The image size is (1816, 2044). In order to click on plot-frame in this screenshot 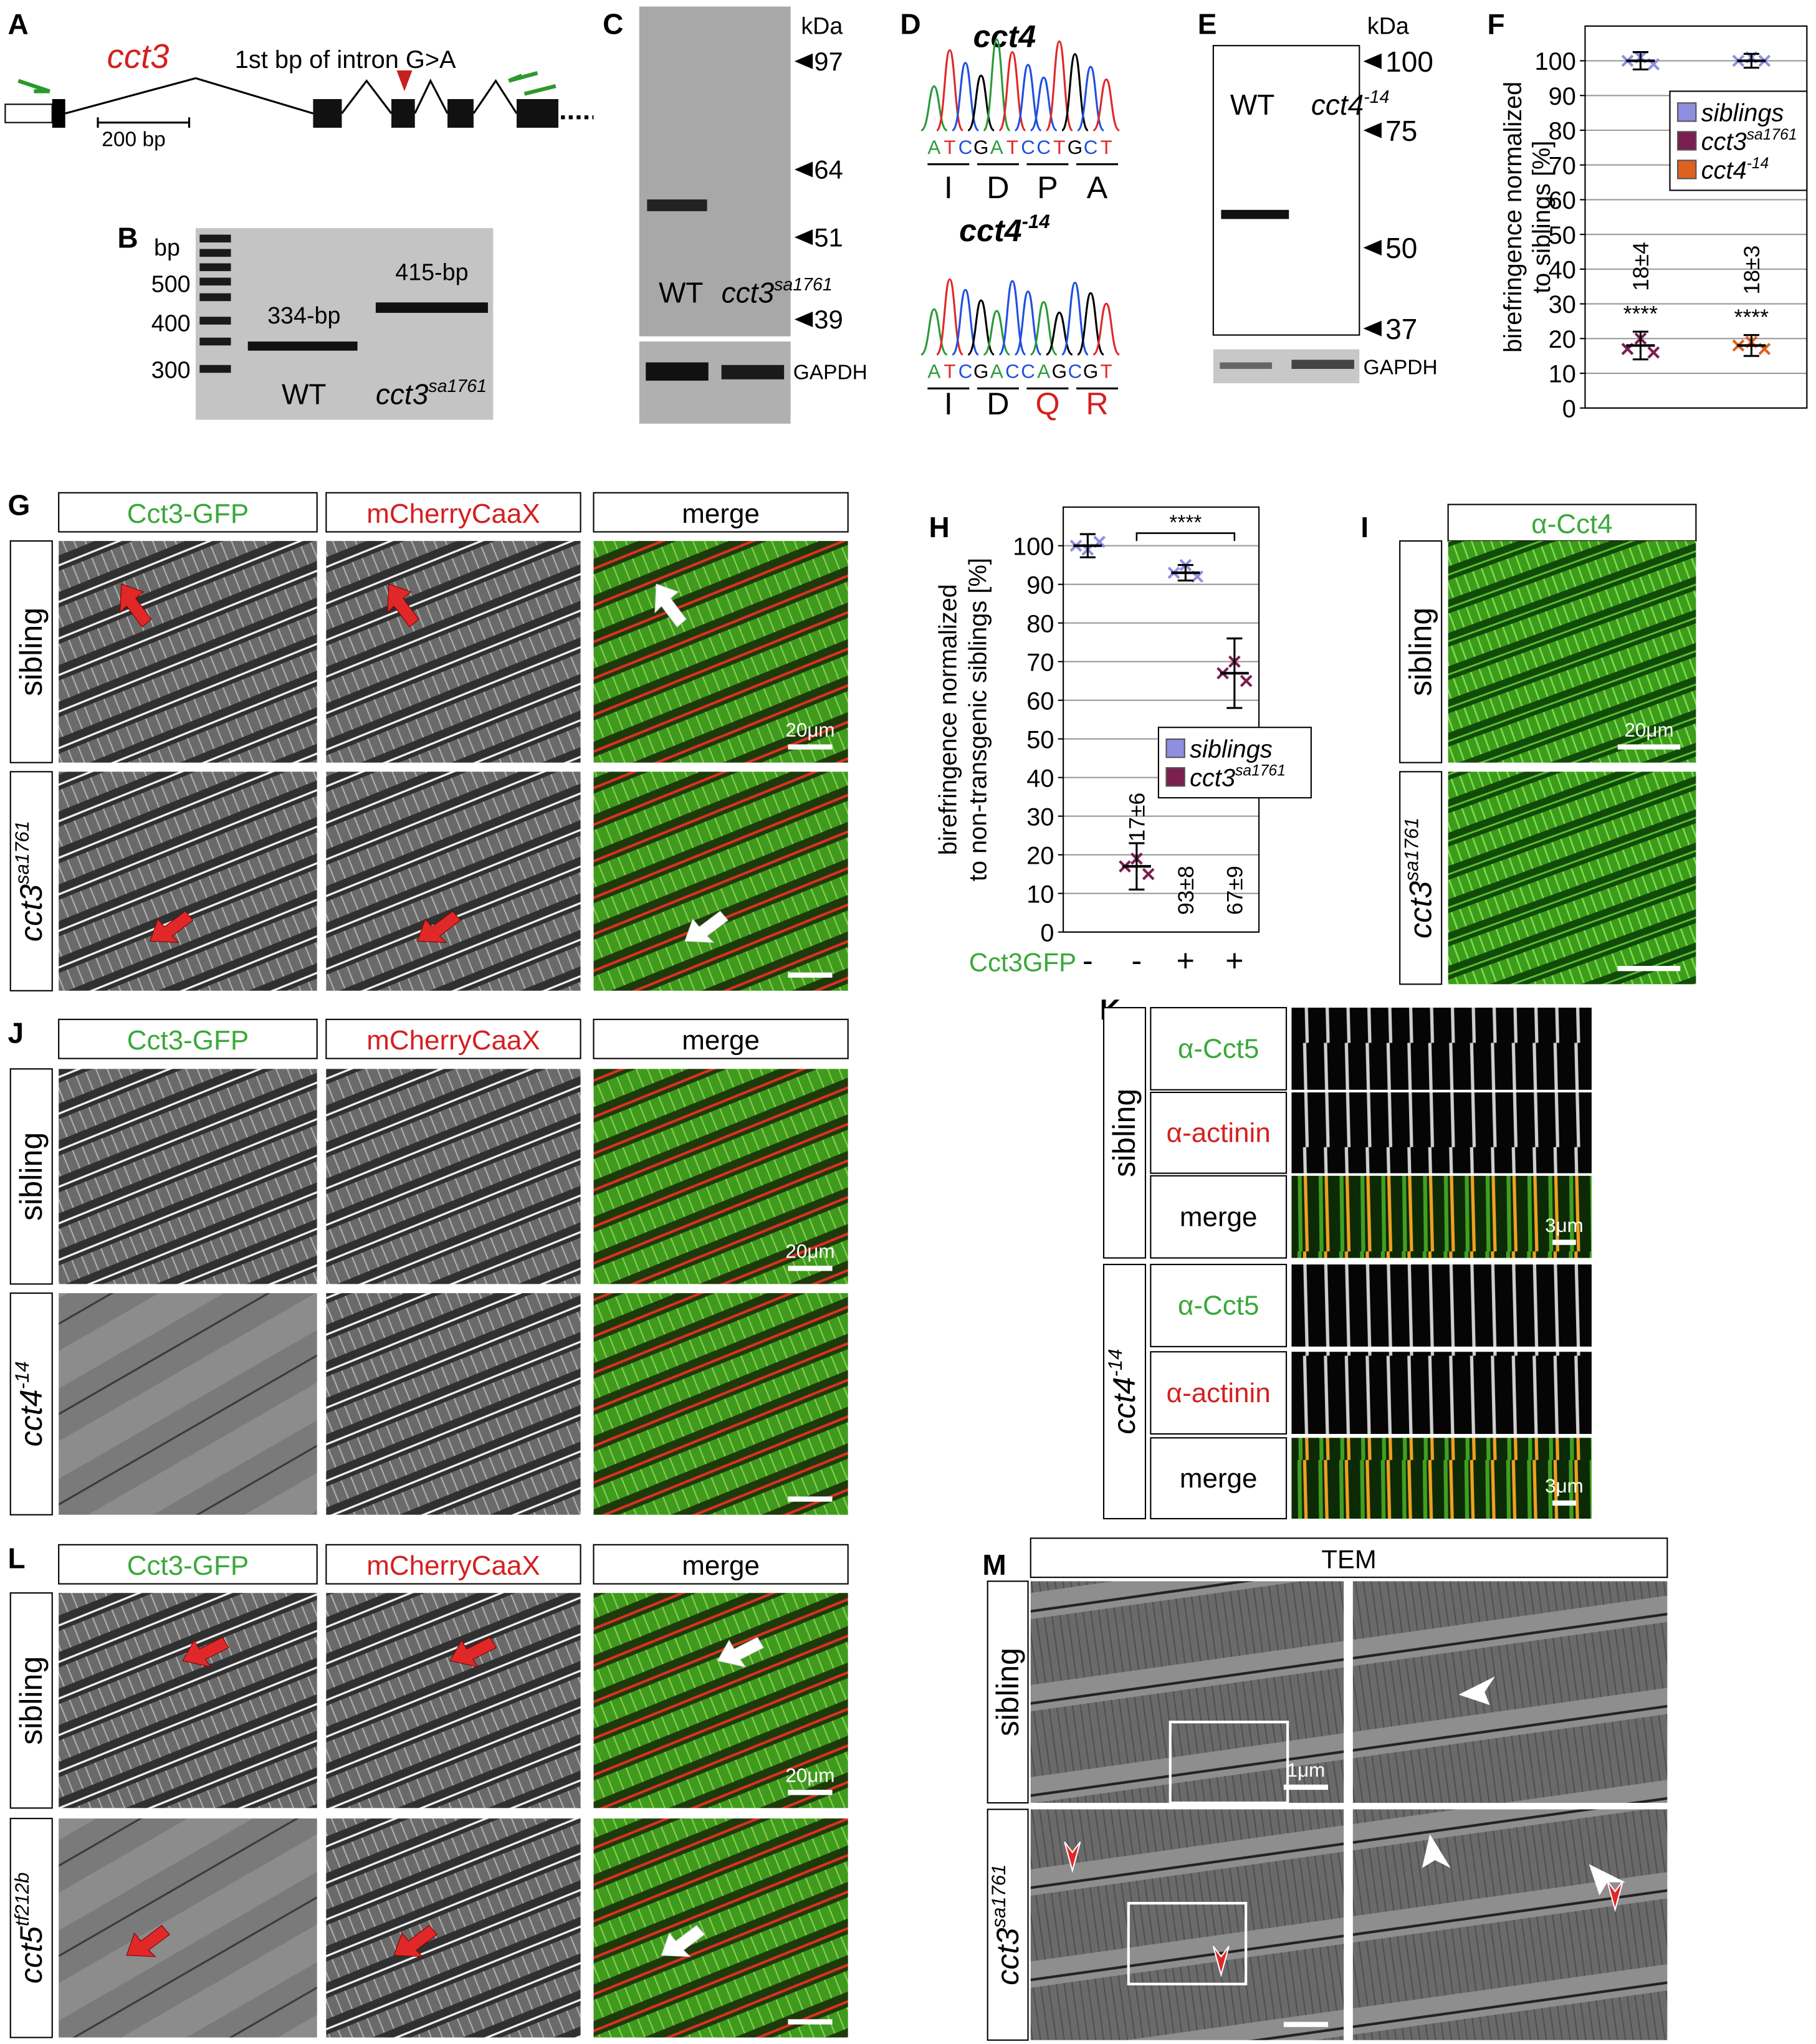, I will do `click(1161, 719)`.